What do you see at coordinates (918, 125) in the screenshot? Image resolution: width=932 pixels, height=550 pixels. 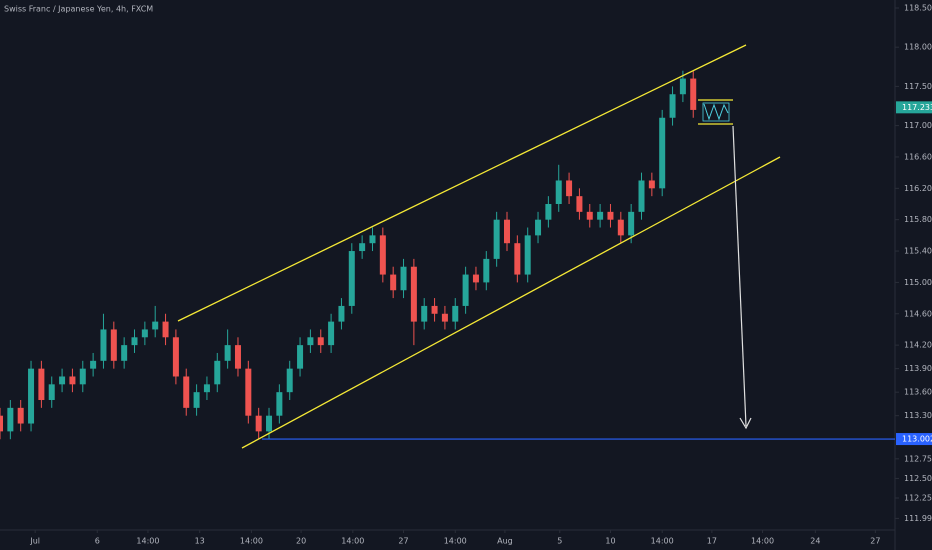 I see `y-tick-label: 117.000` at bounding box center [918, 125].